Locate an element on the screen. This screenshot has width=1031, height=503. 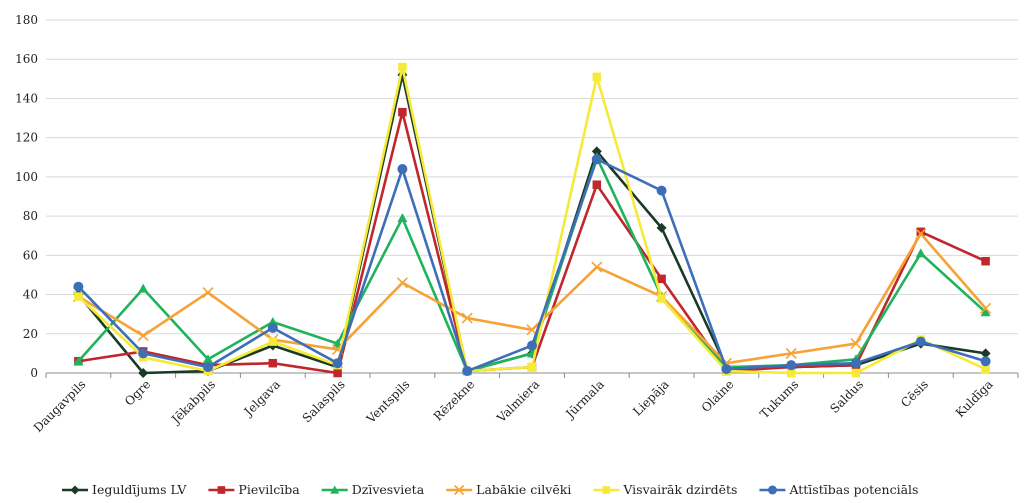
y-tick-label: 120 is located at coordinates (26, 138).